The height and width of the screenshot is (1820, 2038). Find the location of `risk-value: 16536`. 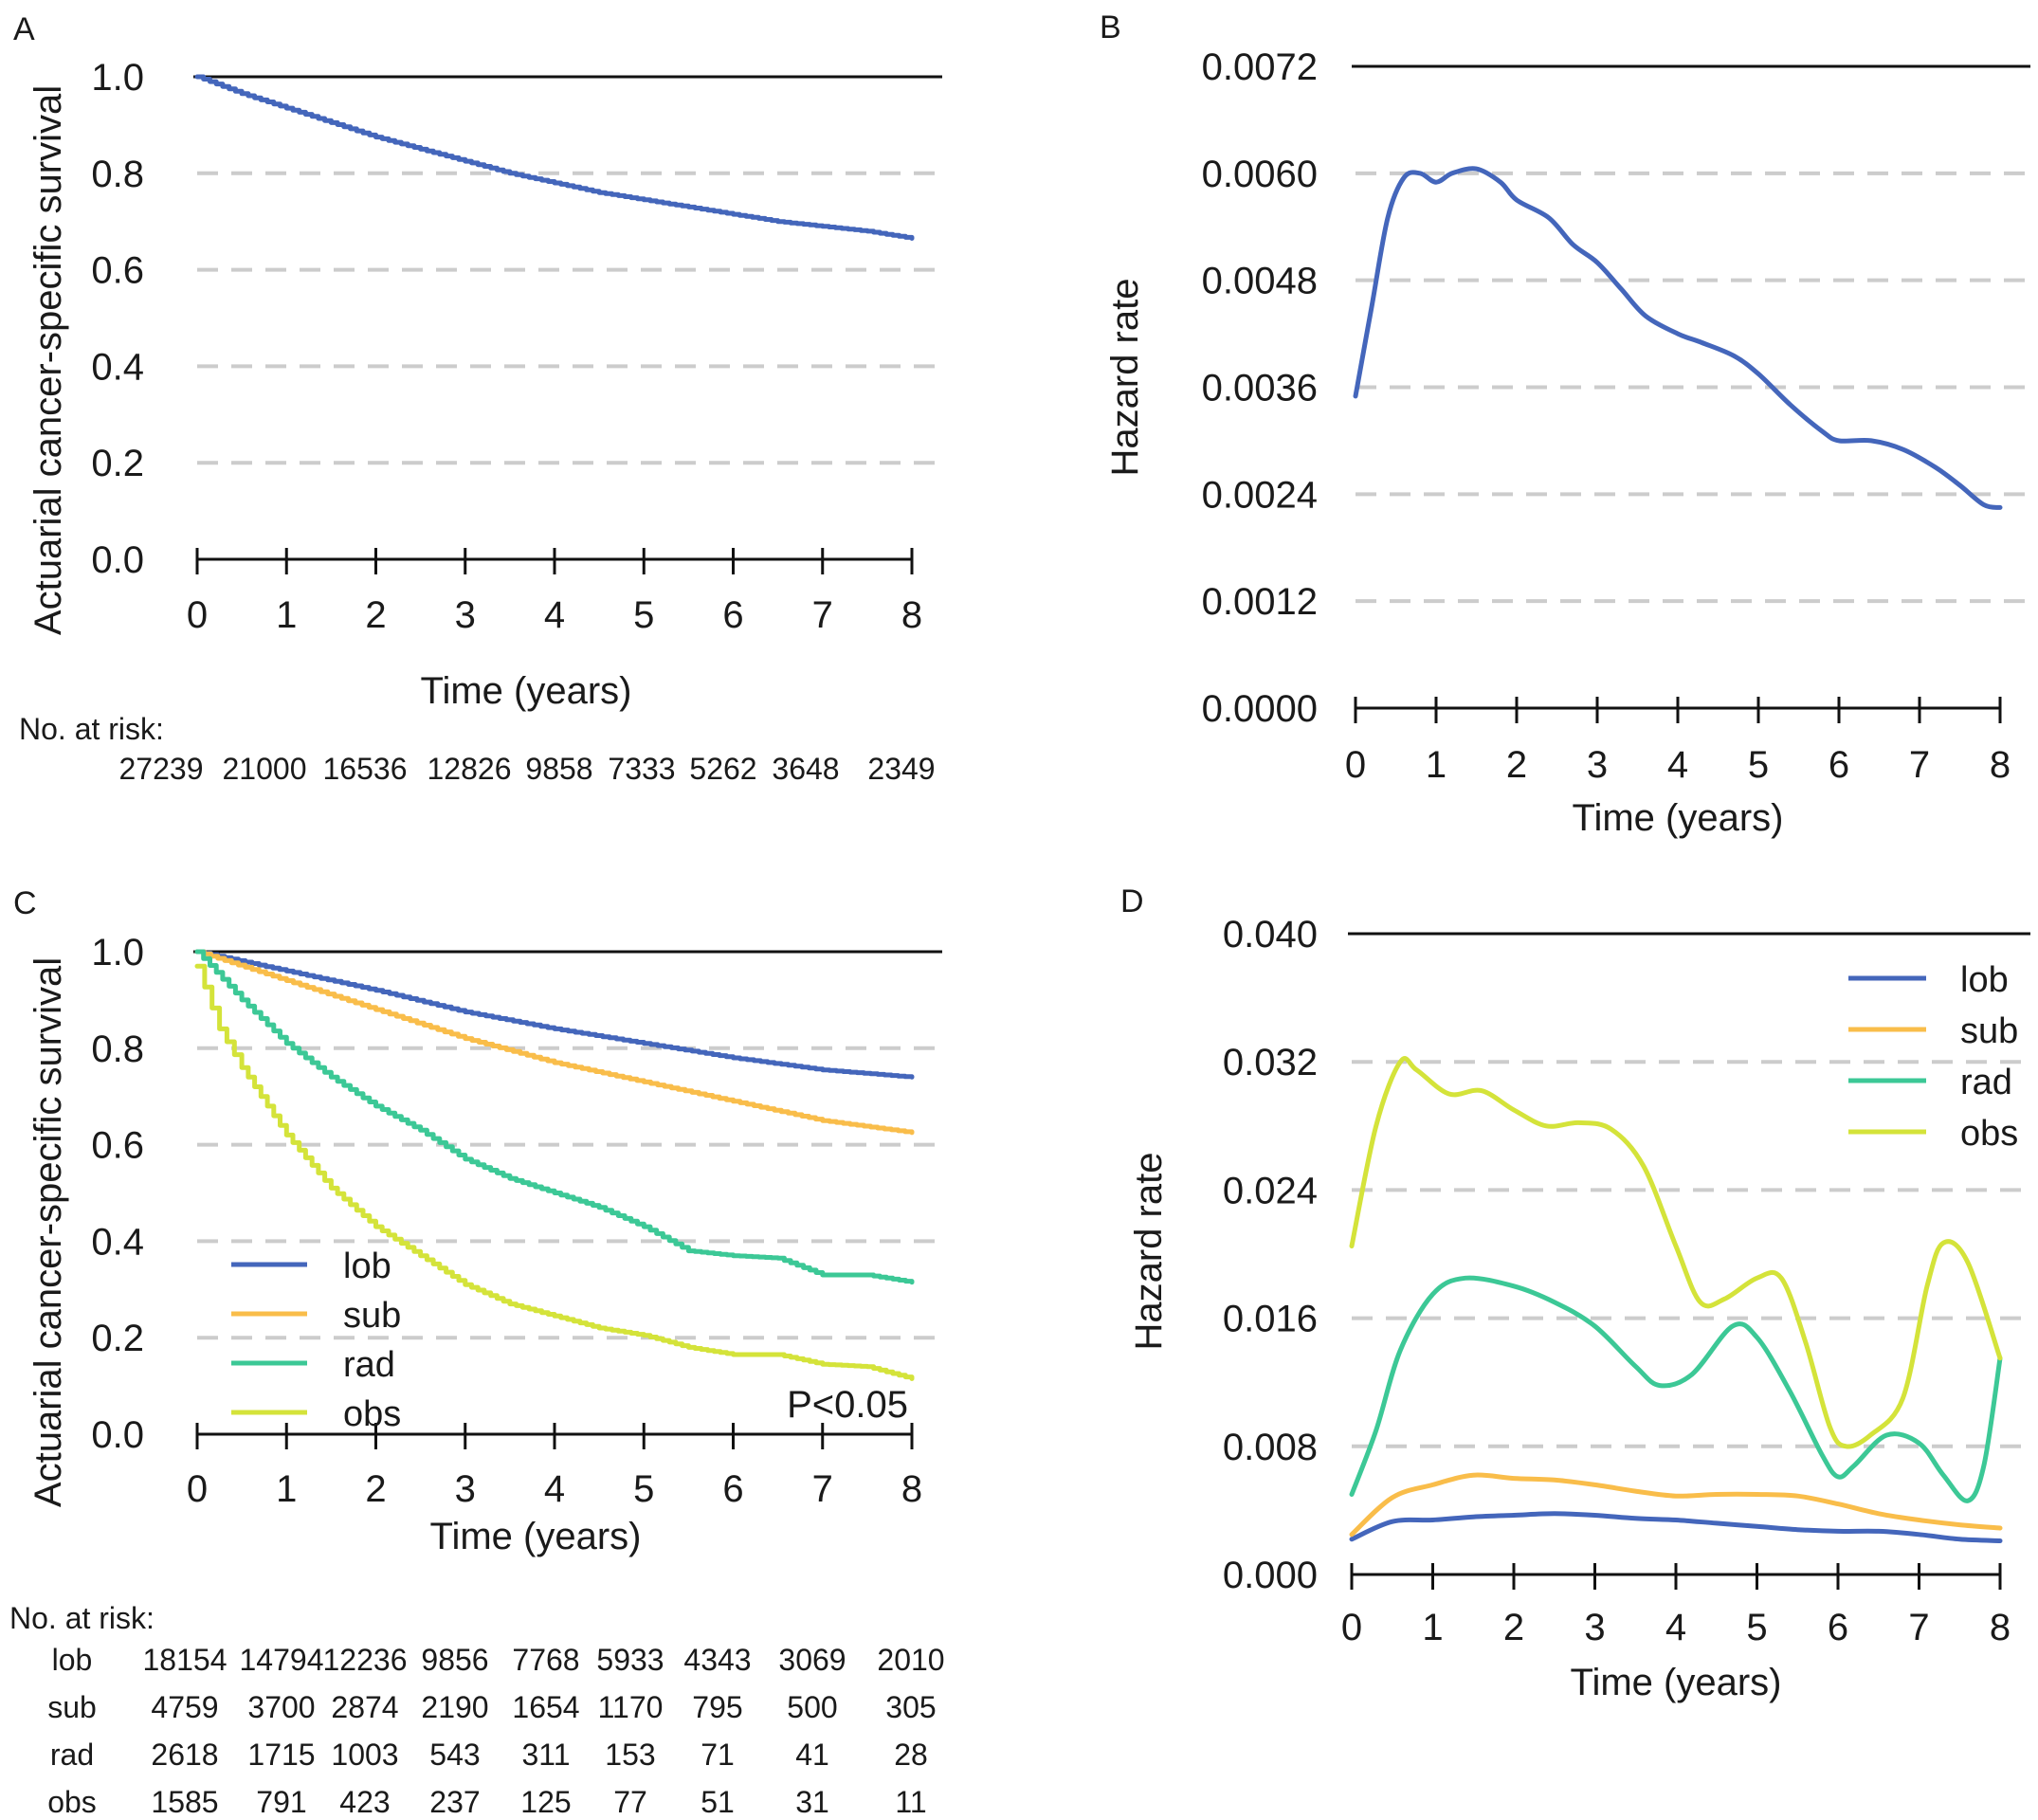

risk-value: 16536 is located at coordinates (365, 769).